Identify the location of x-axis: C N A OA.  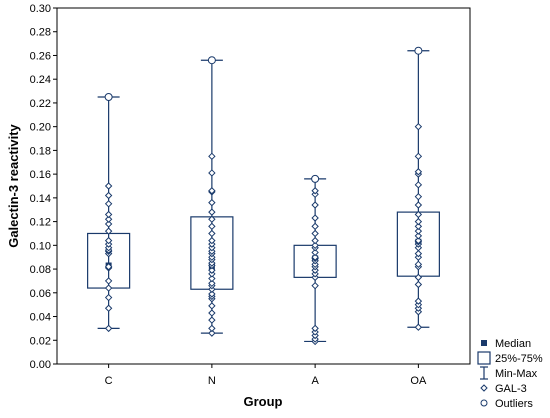
(266, 375).